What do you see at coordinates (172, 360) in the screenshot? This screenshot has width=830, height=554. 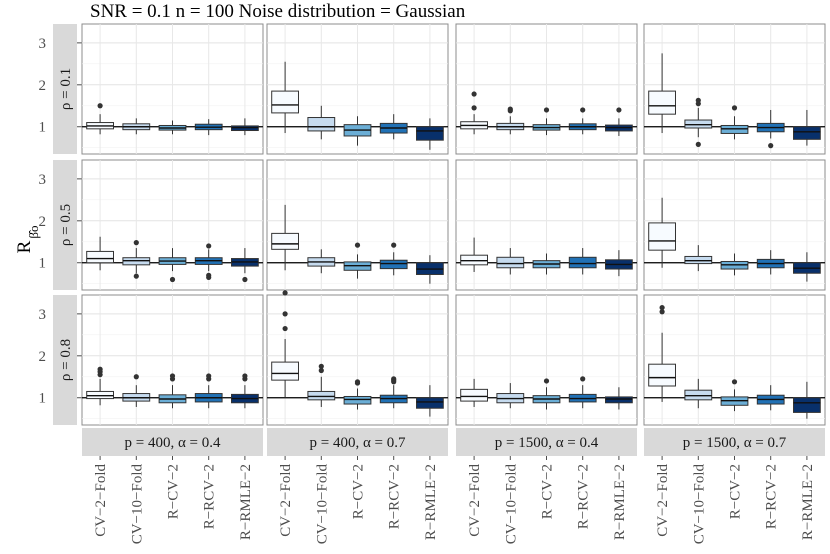 I see `panel-r3-c1` at bounding box center [172, 360].